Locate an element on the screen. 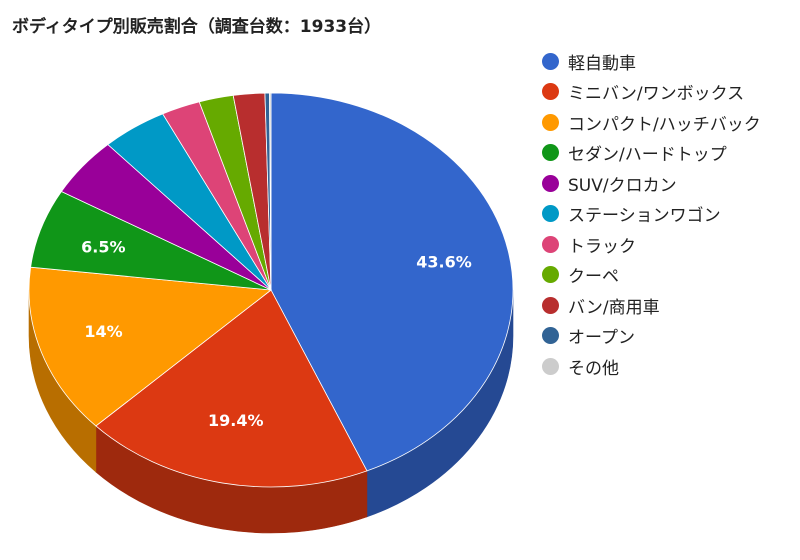  legend-label: トラック is located at coordinates (602, 246).